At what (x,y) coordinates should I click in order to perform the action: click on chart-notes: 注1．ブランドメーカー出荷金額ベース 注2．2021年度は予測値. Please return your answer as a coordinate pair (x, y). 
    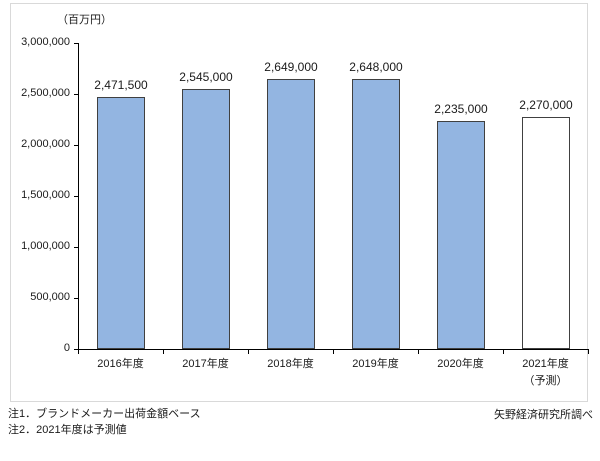
    Looking at the image, I should click on (104, 422).